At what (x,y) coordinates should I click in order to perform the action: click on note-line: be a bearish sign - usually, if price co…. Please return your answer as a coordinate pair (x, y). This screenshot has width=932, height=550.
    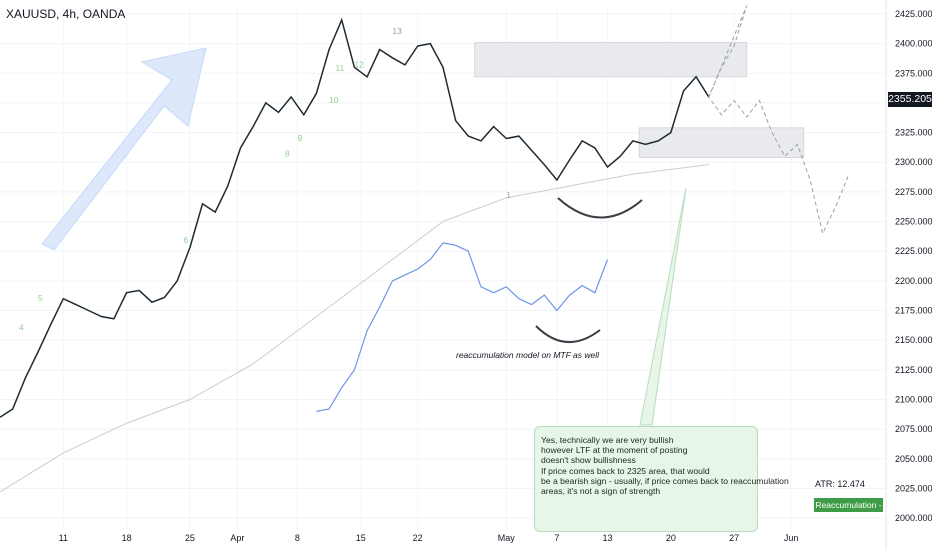
    Looking at the image, I should click on (665, 480).